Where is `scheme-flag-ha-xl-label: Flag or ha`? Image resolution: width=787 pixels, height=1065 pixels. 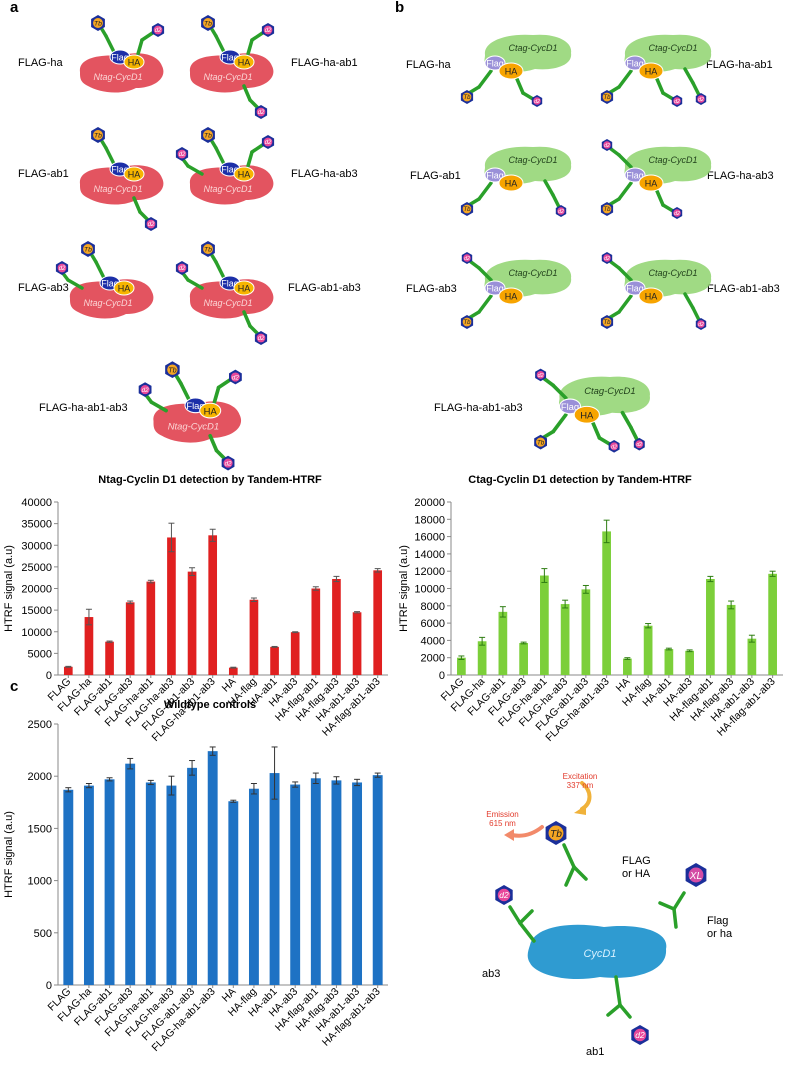
scheme-flag-ha-xl-label: Flag or ha is located at coordinates (720, 927).